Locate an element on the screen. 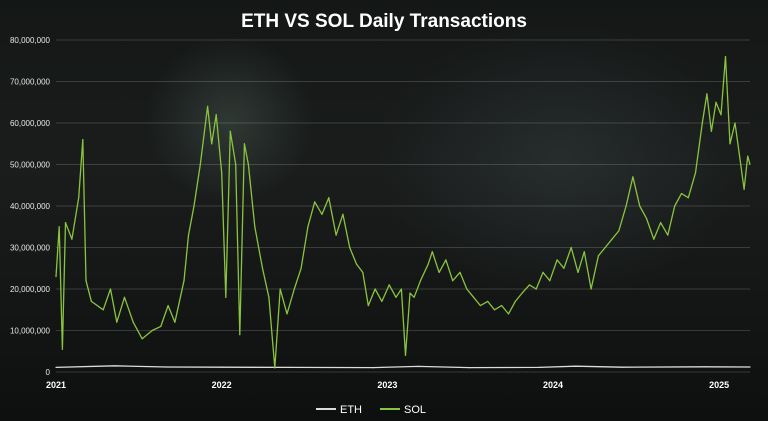 The image size is (768, 421). x-tick-label: 2025 is located at coordinates (719, 385).